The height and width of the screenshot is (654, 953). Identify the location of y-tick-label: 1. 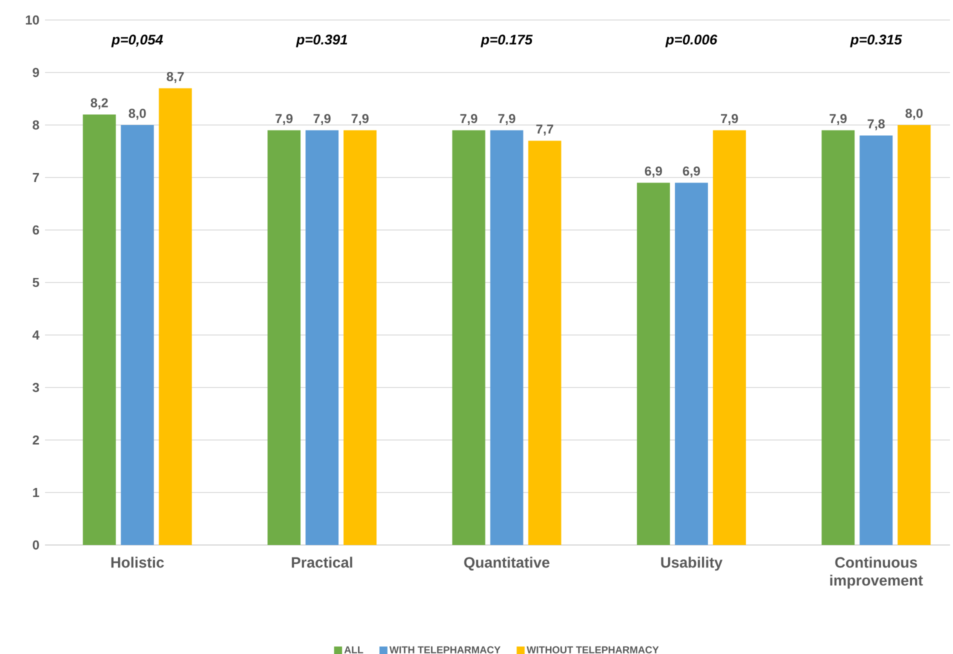
(36, 492).